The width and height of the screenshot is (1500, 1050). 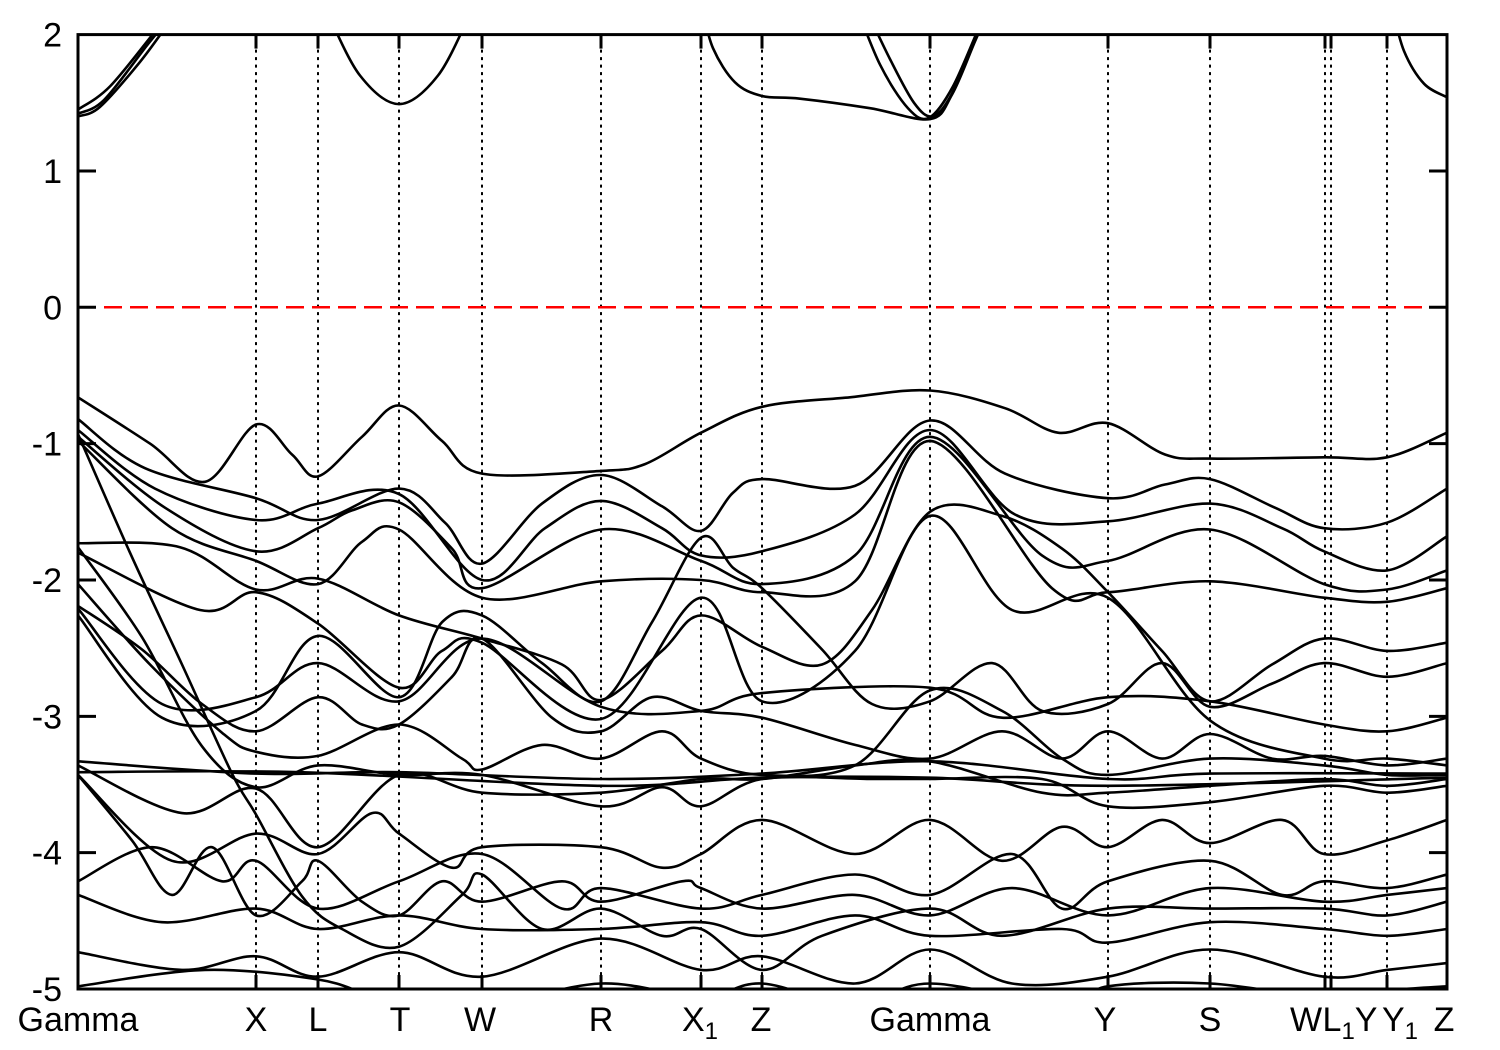 What do you see at coordinates (1105, 1020) in the screenshot?
I see `kpoint-label-y: Y` at bounding box center [1105, 1020].